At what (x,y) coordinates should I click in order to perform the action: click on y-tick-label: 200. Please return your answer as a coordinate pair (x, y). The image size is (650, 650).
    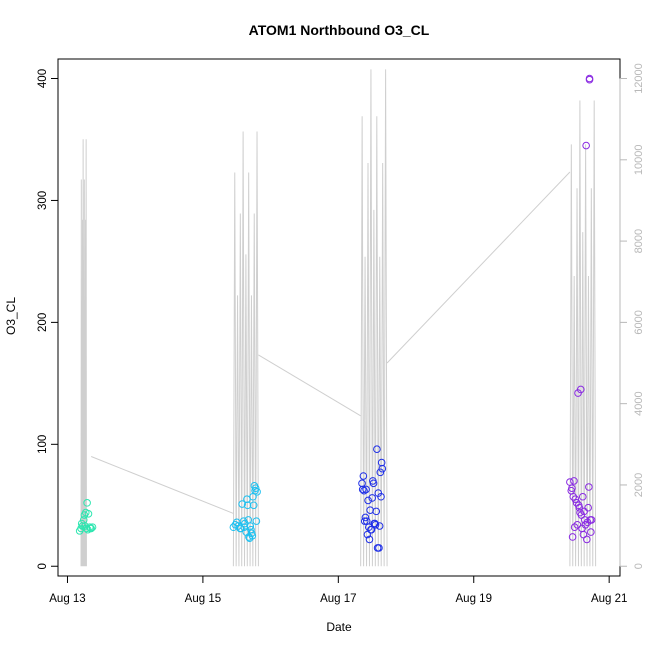
    Looking at the image, I should click on (43, 322).